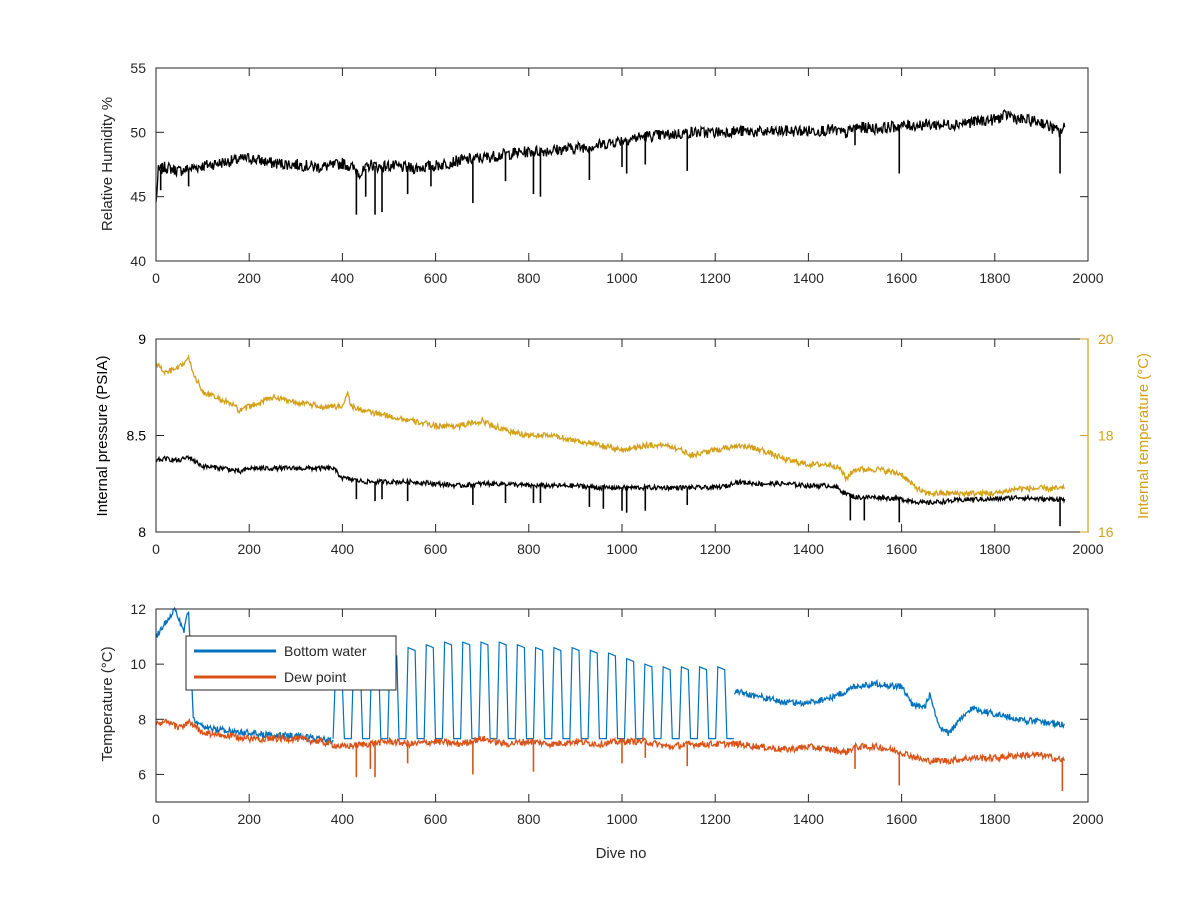  What do you see at coordinates (610, 741) in the screenshot?
I see `dew-point-line` at bounding box center [610, 741].